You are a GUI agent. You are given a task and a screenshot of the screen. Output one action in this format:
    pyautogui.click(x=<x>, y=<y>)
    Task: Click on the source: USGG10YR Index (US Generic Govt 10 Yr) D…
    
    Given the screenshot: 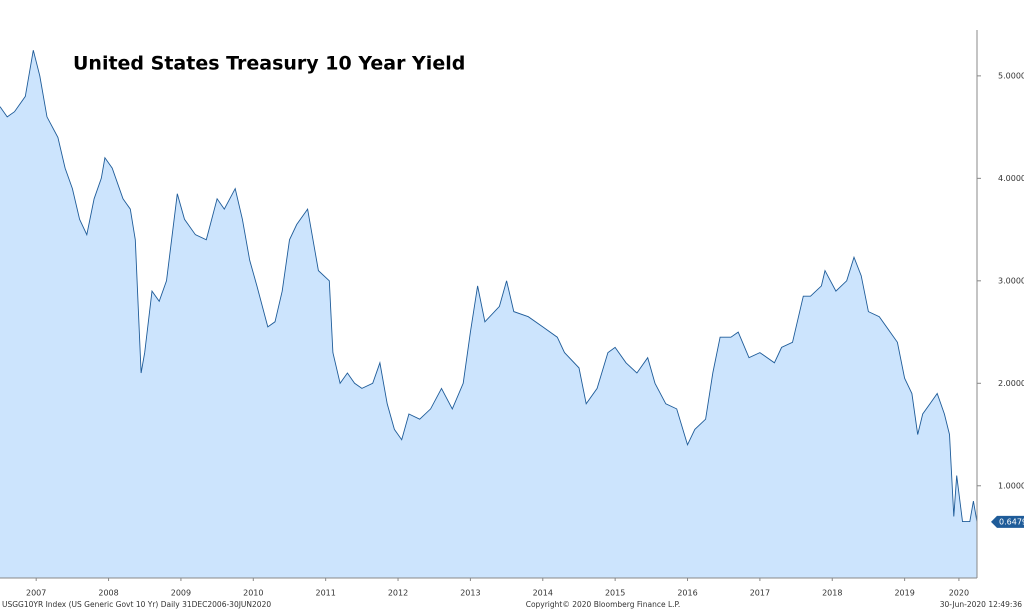 What is the action you would take?
    pyautogui.click(x=136, y=604)
    